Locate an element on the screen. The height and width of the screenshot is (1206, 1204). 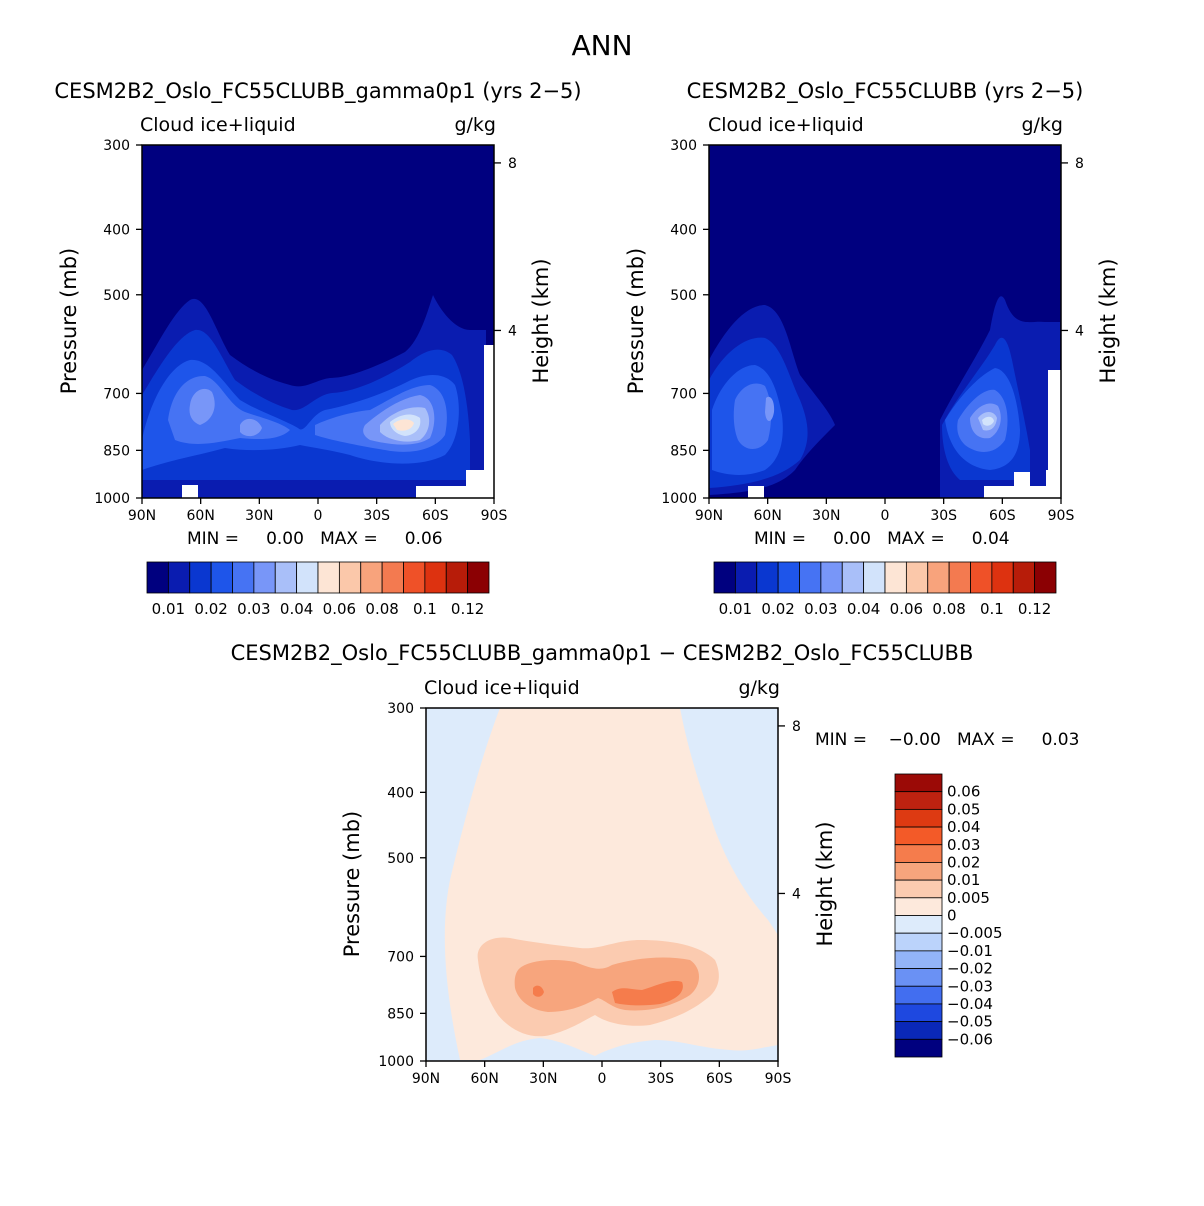
colorbar-label: −0.03 is located at coordinates (970, 986).